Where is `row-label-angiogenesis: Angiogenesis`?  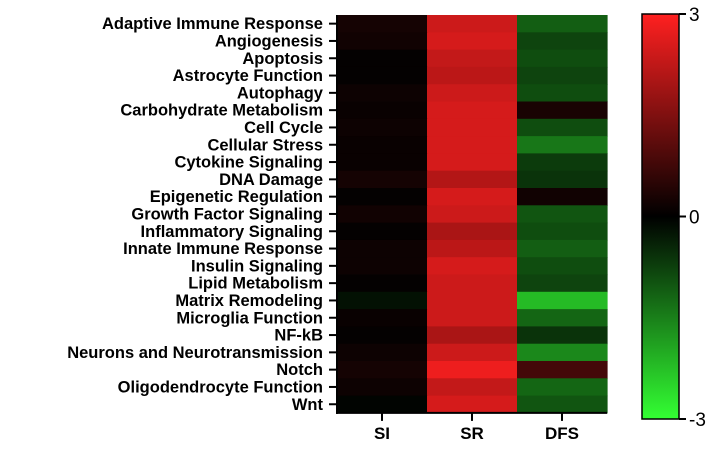
row-label-angiogenesis: Angiogenesis is located at coordinates (269, 41).